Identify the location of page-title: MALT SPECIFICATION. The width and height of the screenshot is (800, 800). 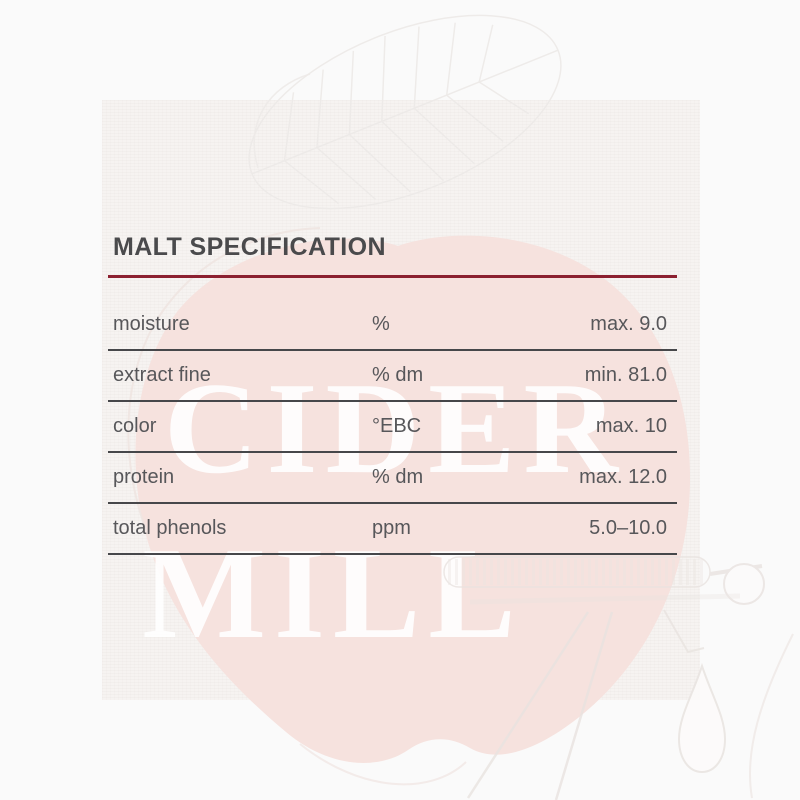
(249, 247).